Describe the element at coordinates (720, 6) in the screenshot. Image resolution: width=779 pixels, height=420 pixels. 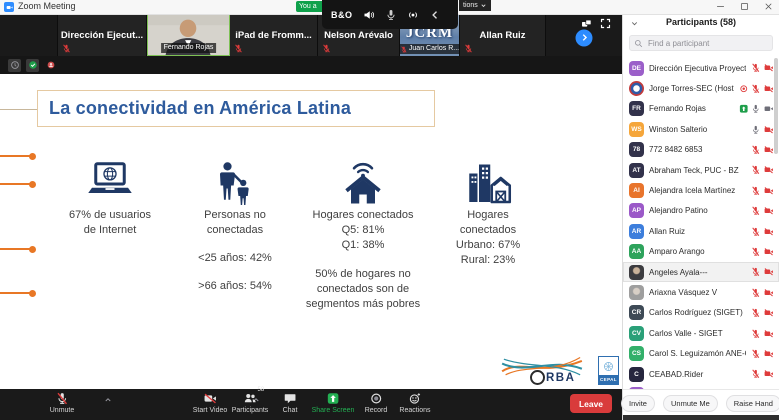
I see `minimize-button` at that location.